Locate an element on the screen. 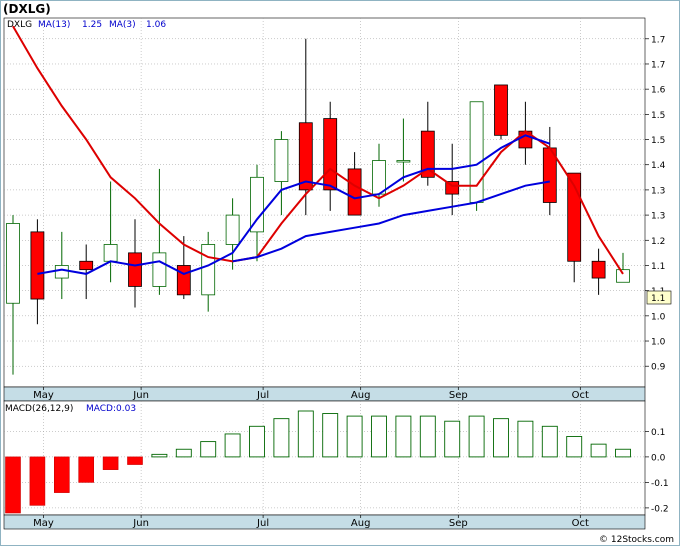  macd-month-label: Aug is located at coordinates (361, 523).